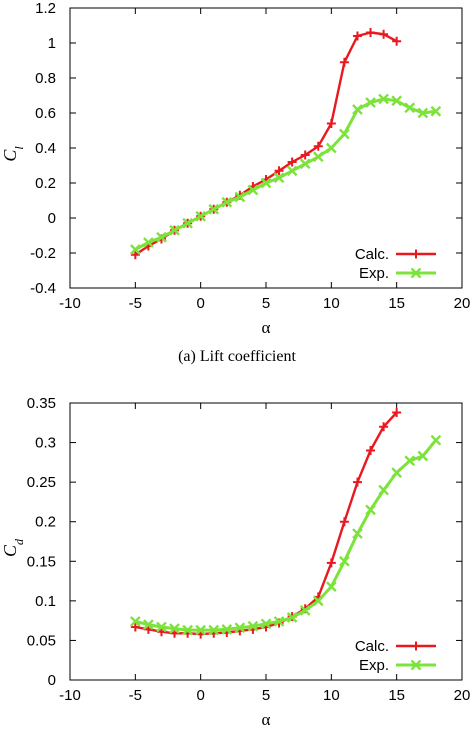 The height and width of the screenshot is (735, 474). I want to click on series-line, so click(285, 174).